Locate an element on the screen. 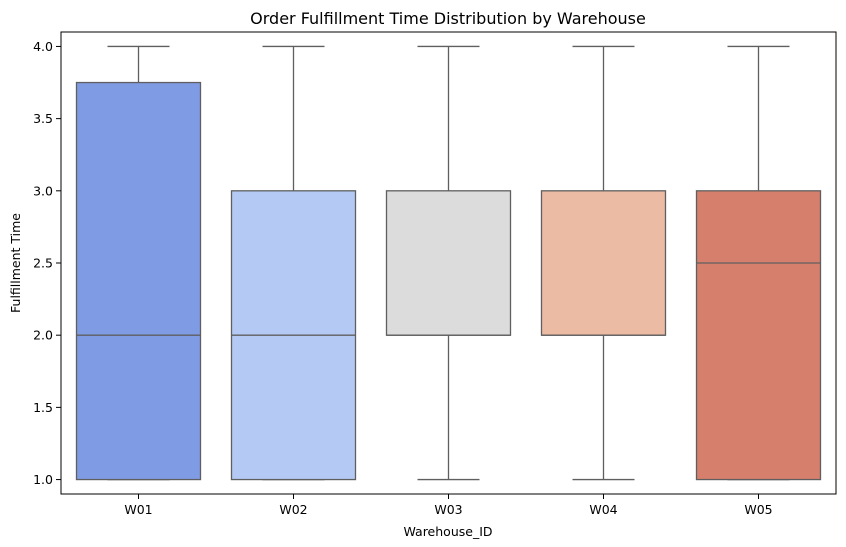 The height and width of the screenshot is (547, 846). x-tick-label: W01 is located at coordinates (138, 509).